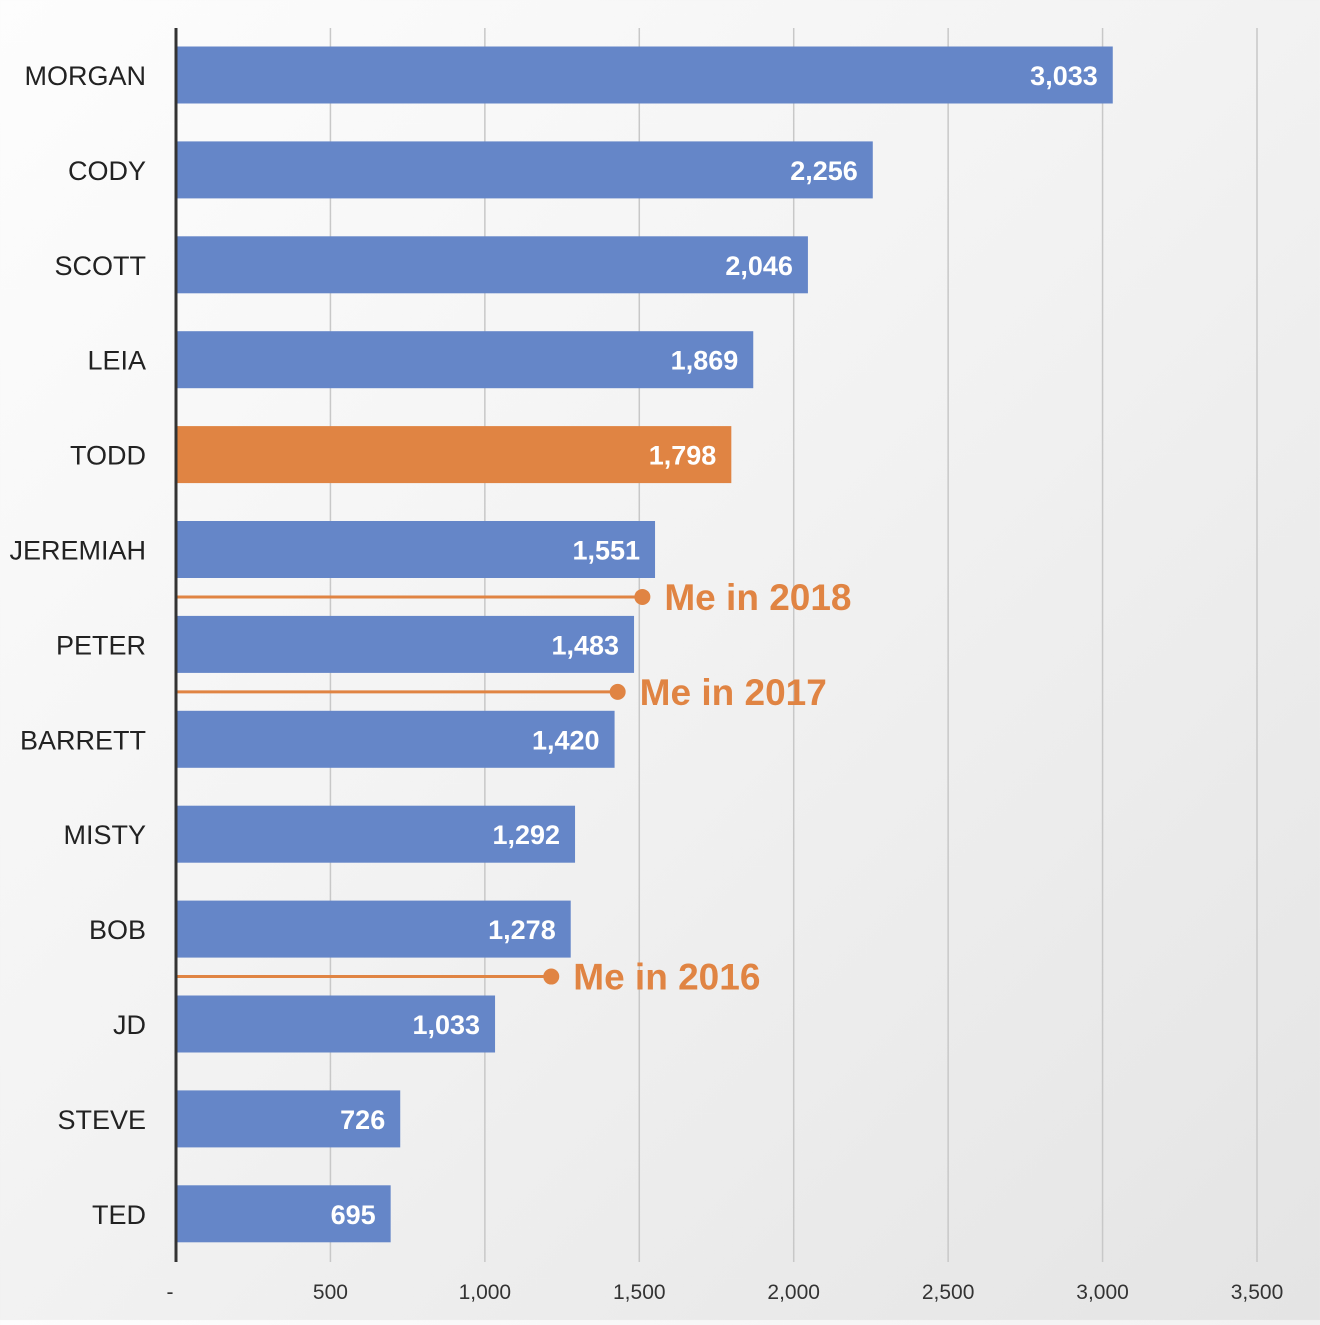 The image size is (1320, 1325). I want to click on x-tick-label: 500, so click(330, 1292).